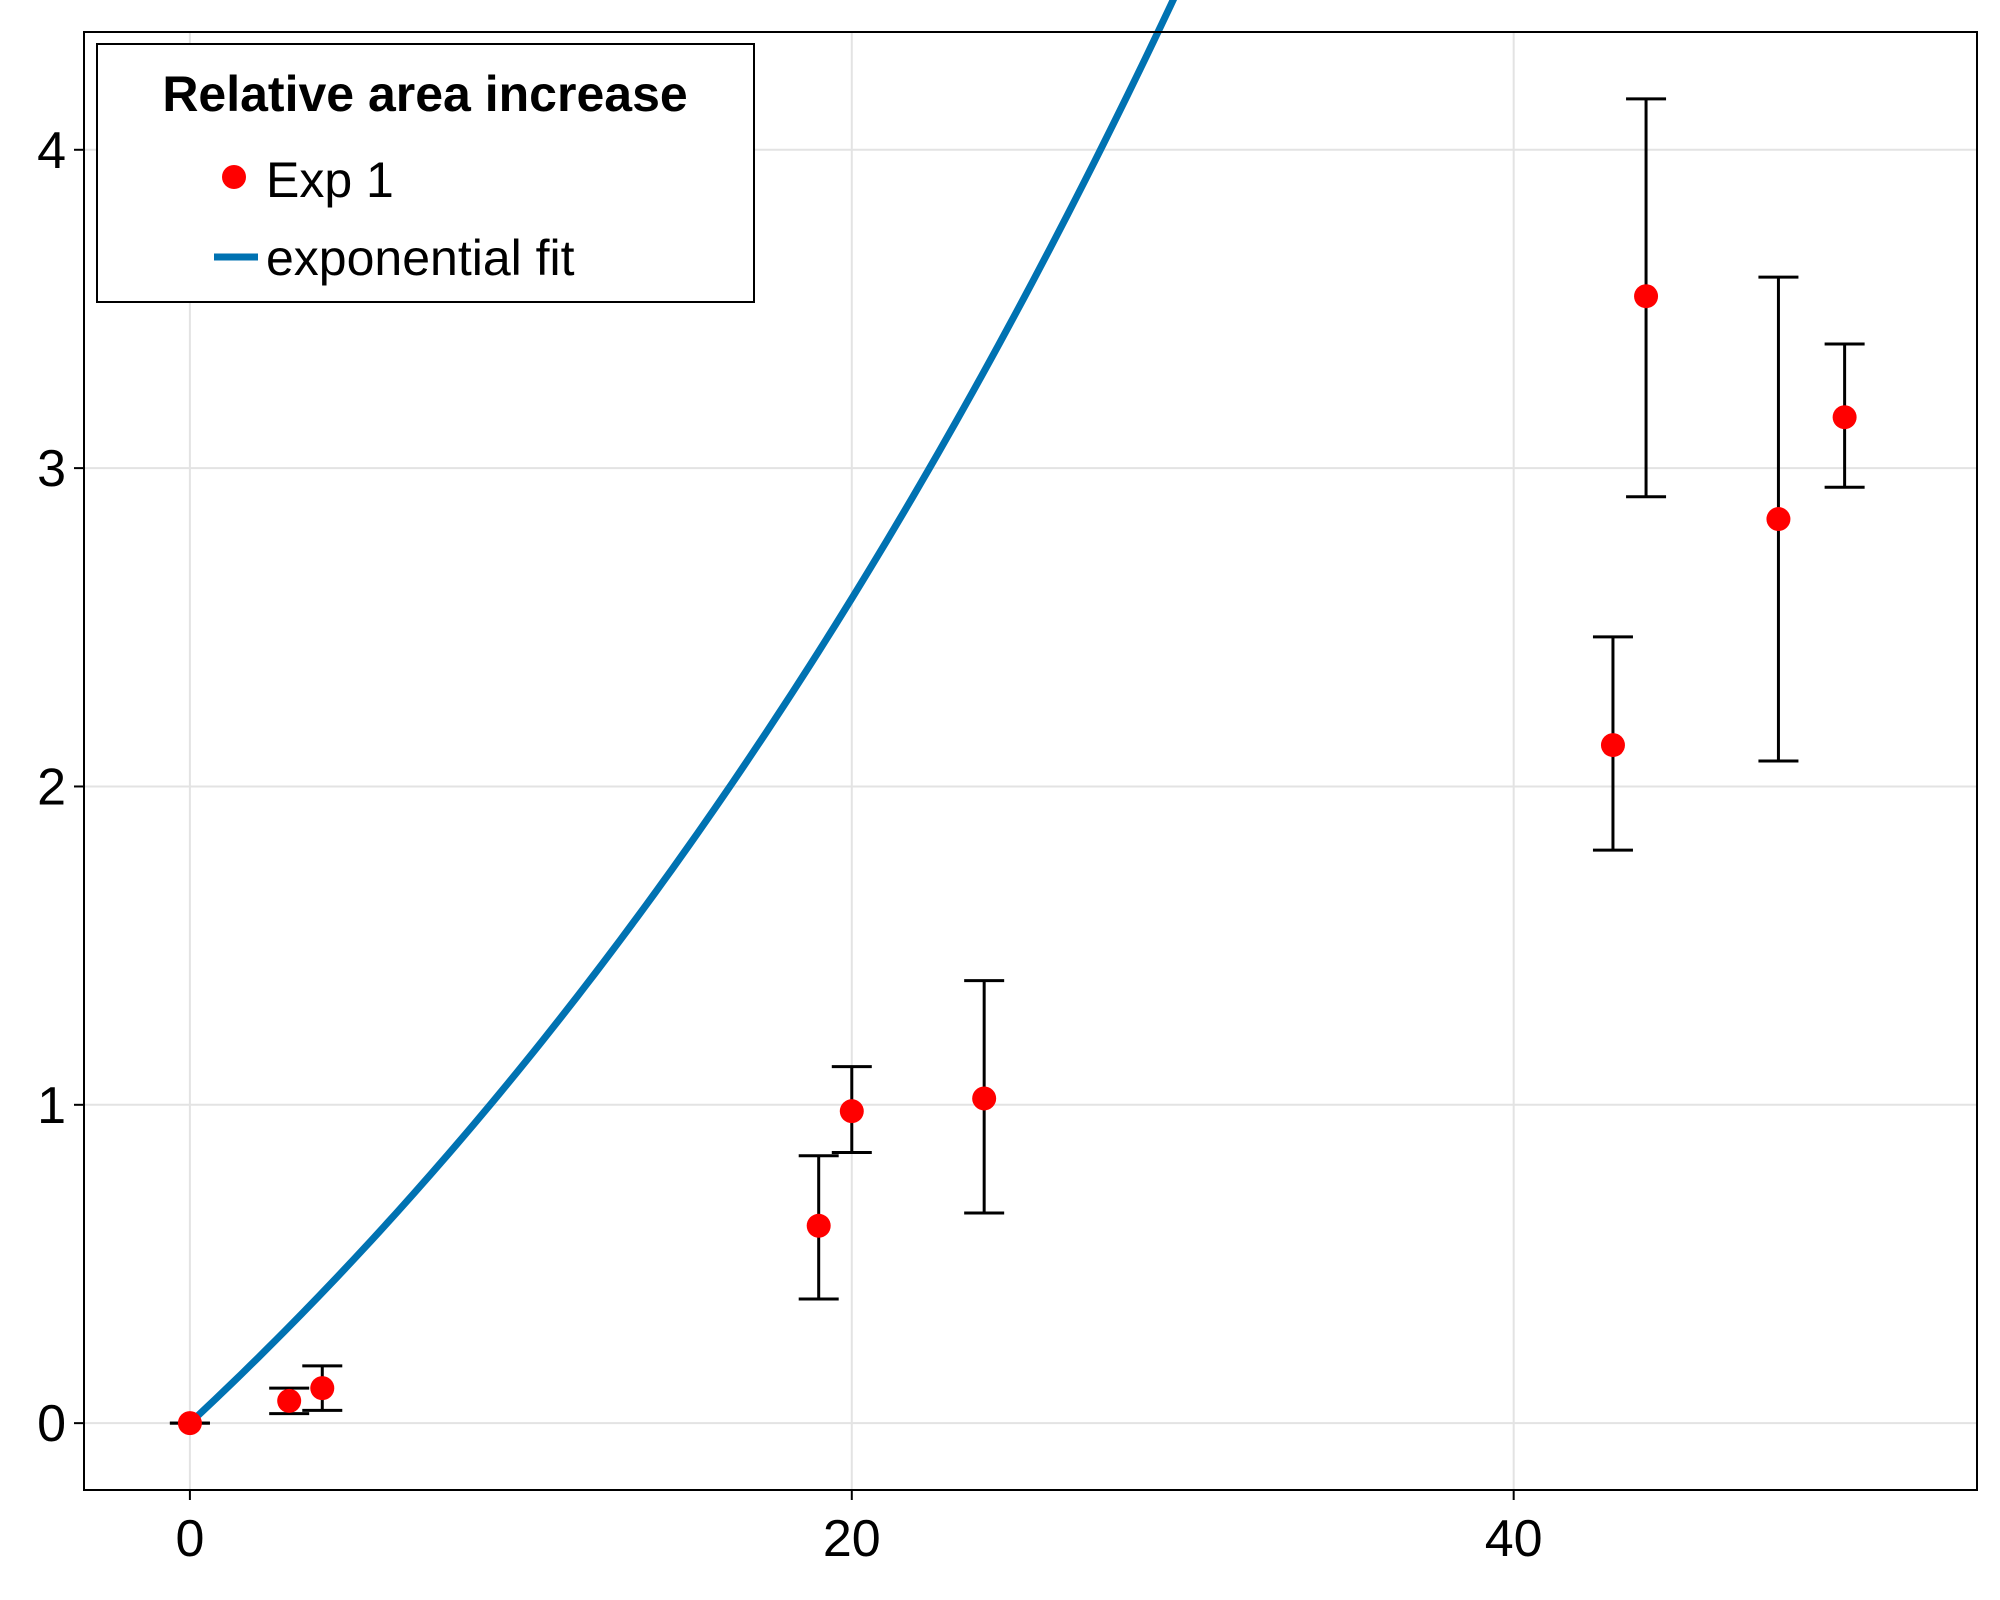  I want to click on x-tick-label-20: 20, so click(852, 1539).